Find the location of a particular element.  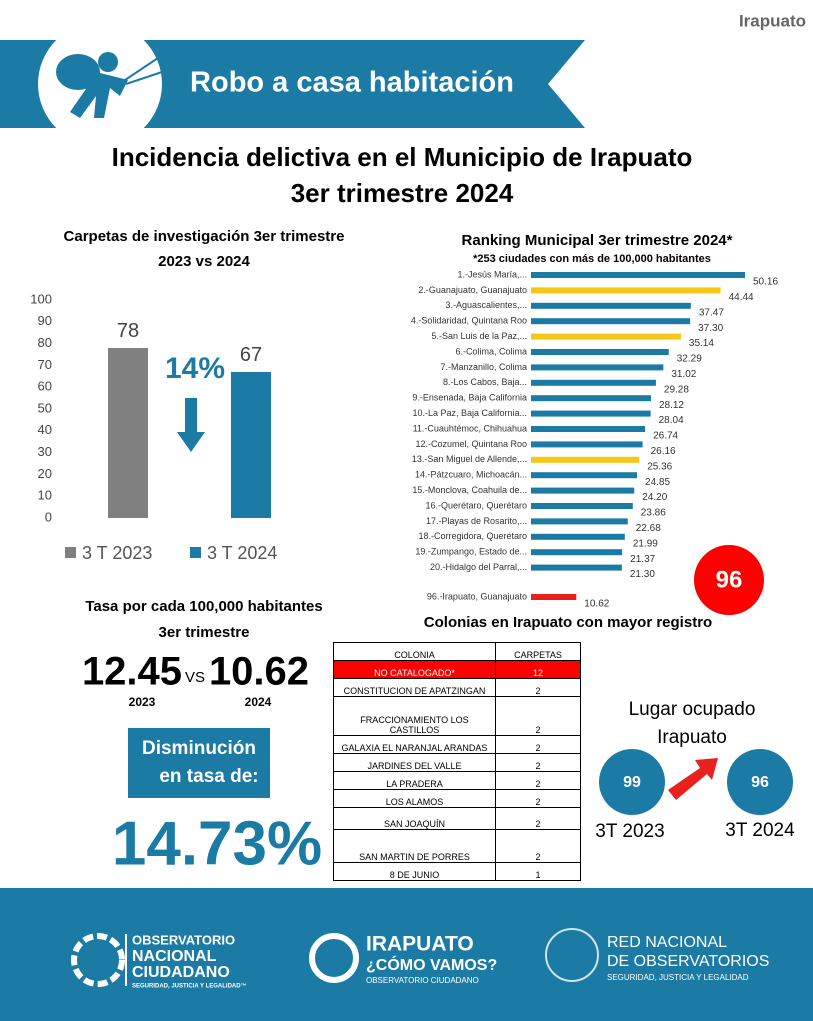

table-row: SAN JOAQUÍN 2 is located at coordinates (457, 818).